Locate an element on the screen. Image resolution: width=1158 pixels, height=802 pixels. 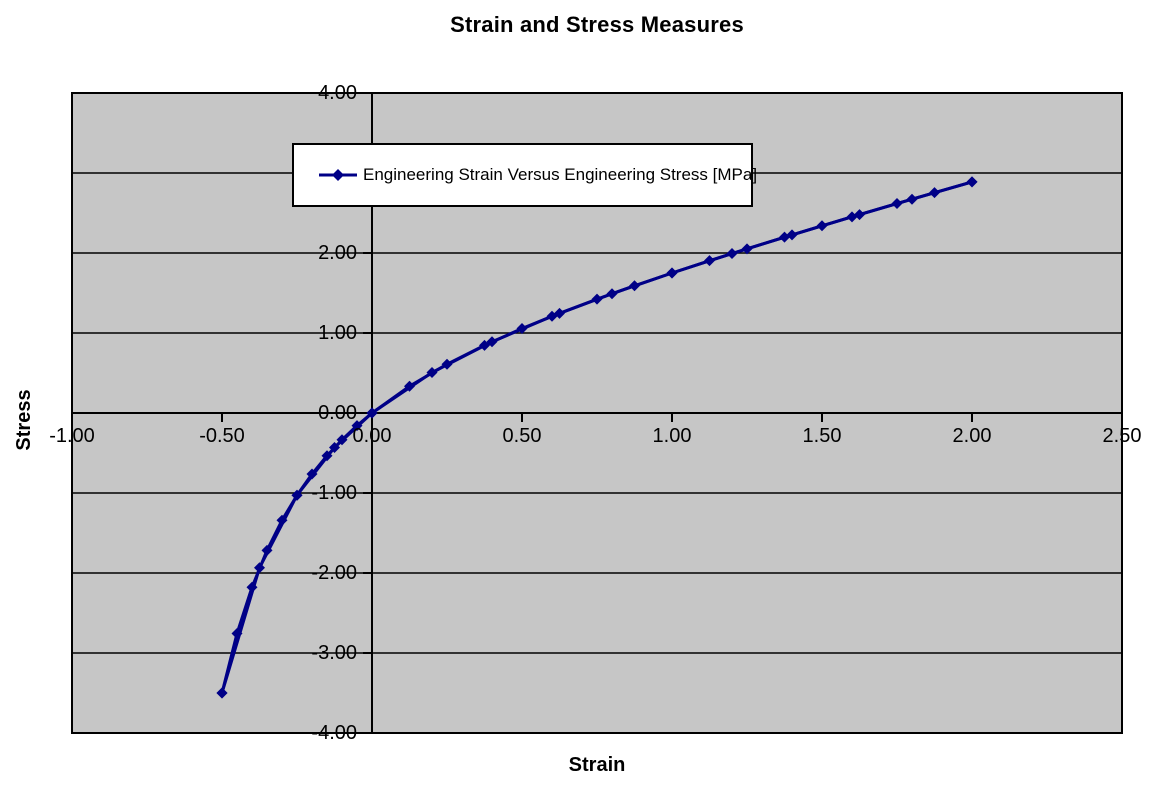
x-tick-label: 2.00 is located at coordinates (972, 436).